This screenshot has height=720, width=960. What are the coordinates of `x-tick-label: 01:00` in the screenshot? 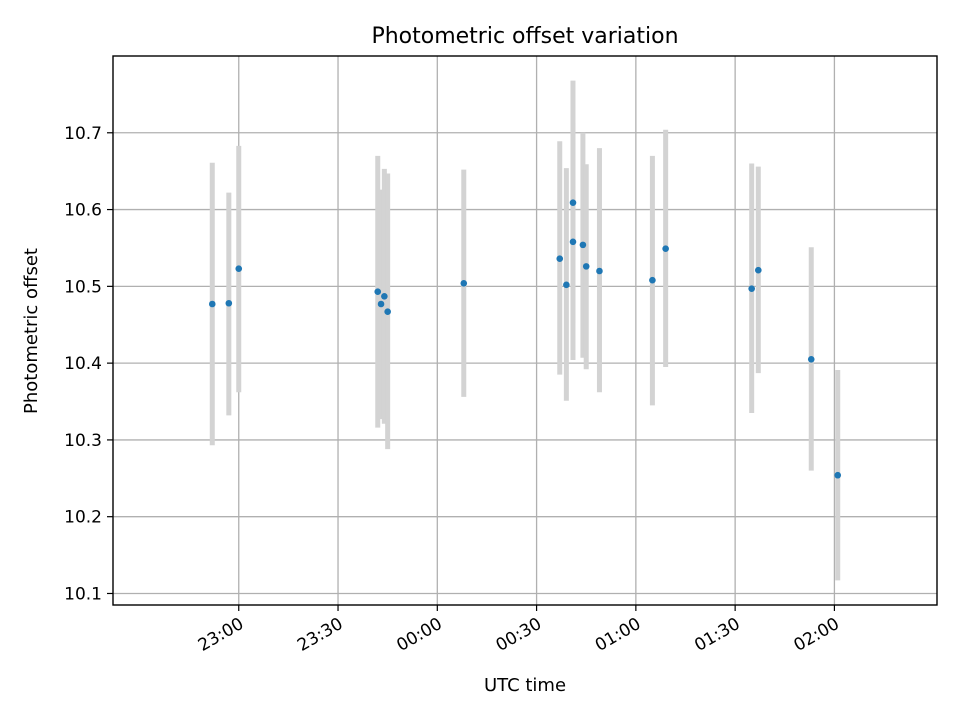 It's located at (618, 635).